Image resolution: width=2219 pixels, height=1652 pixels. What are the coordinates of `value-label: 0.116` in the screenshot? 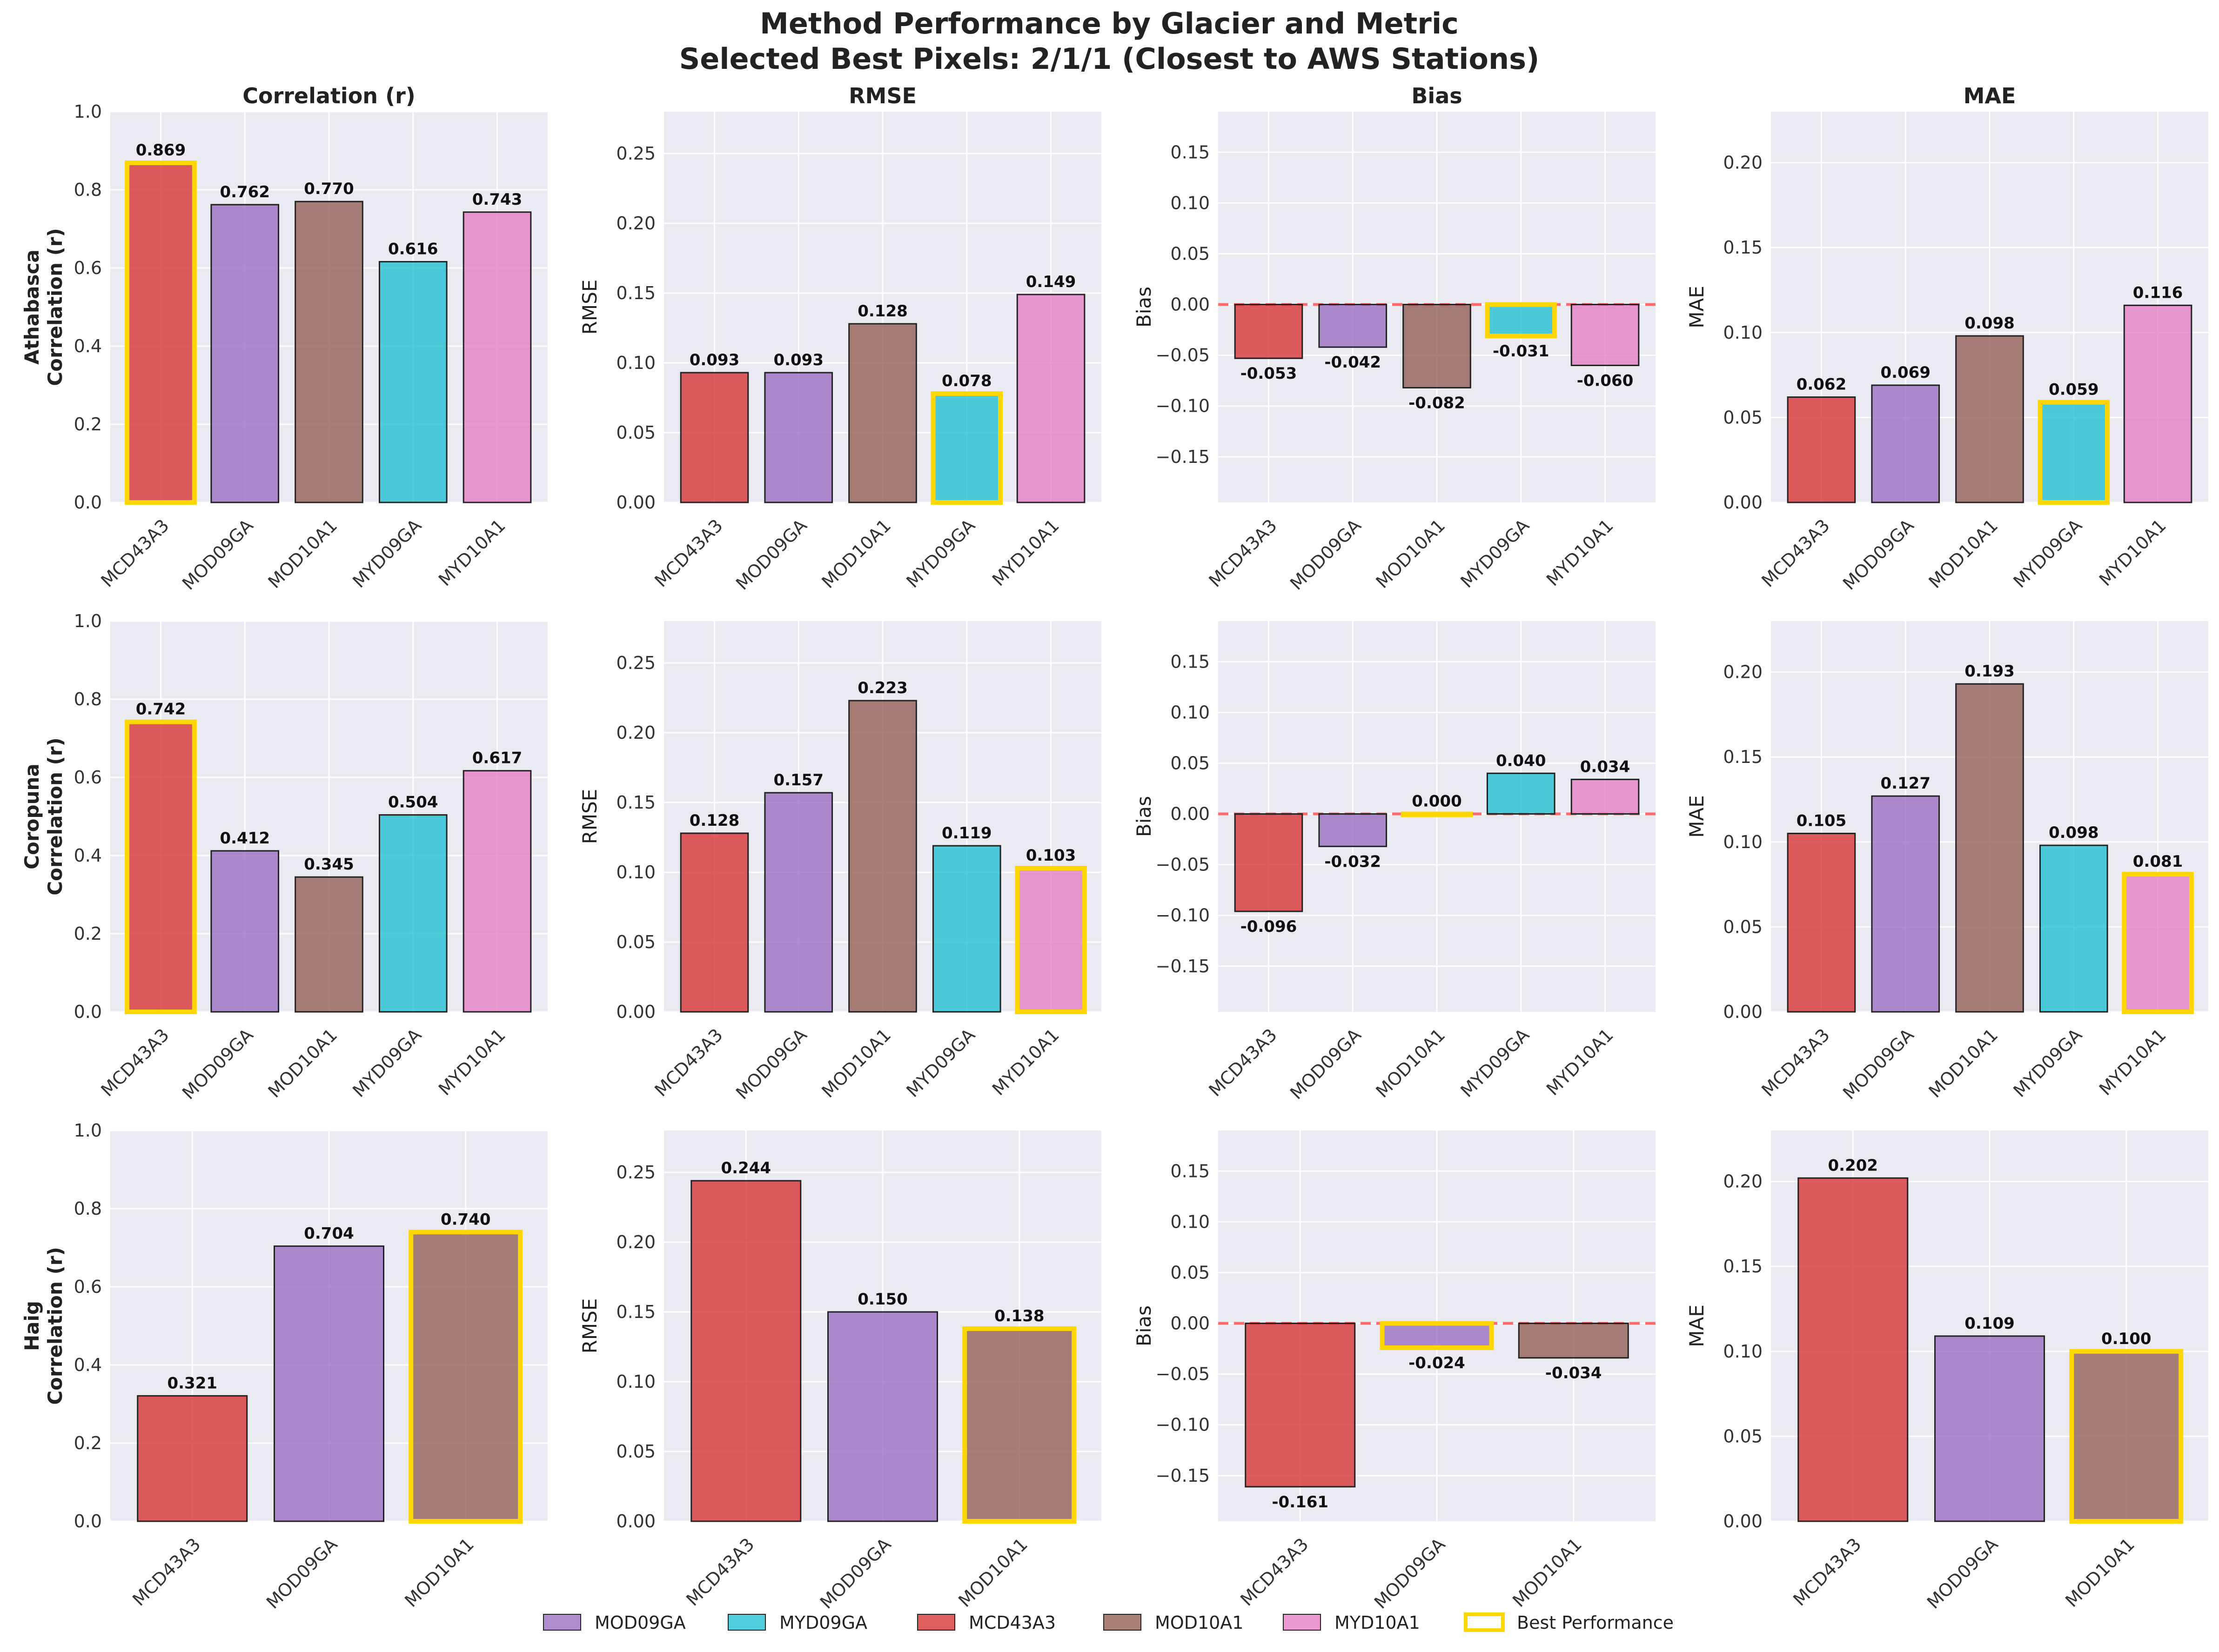 It's located at (2158, 292).